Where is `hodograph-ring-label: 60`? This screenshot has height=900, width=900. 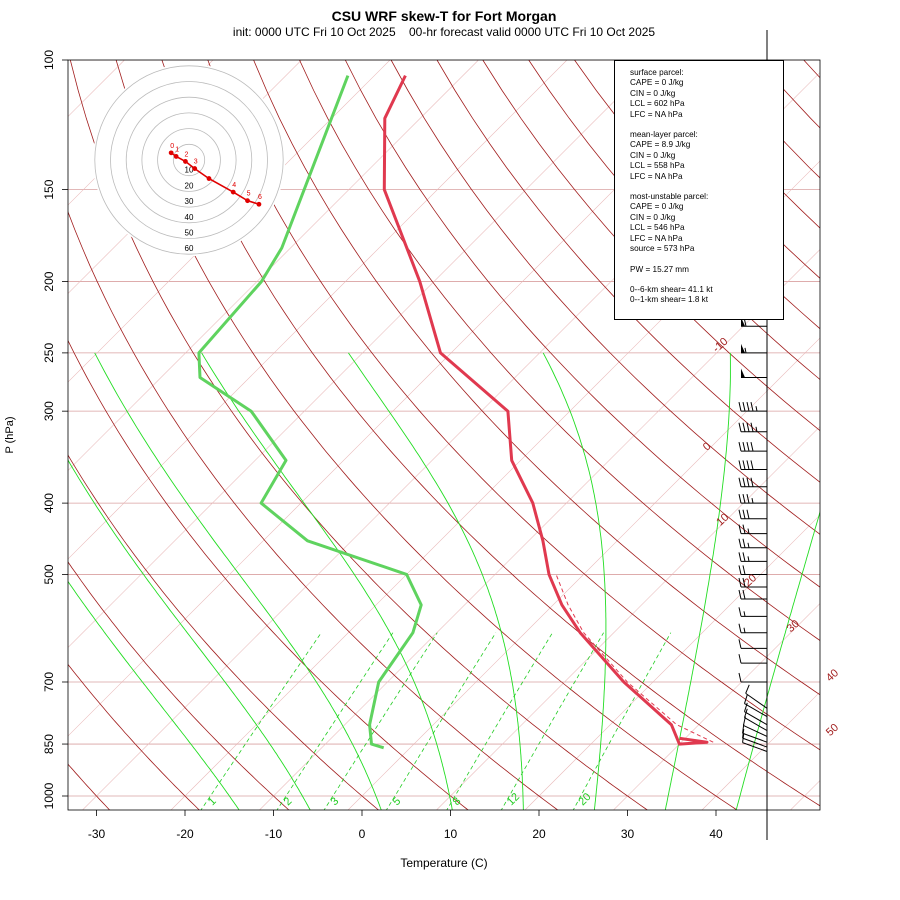
hodograph-ring-label: 60 is located at coordinates (189, 248).